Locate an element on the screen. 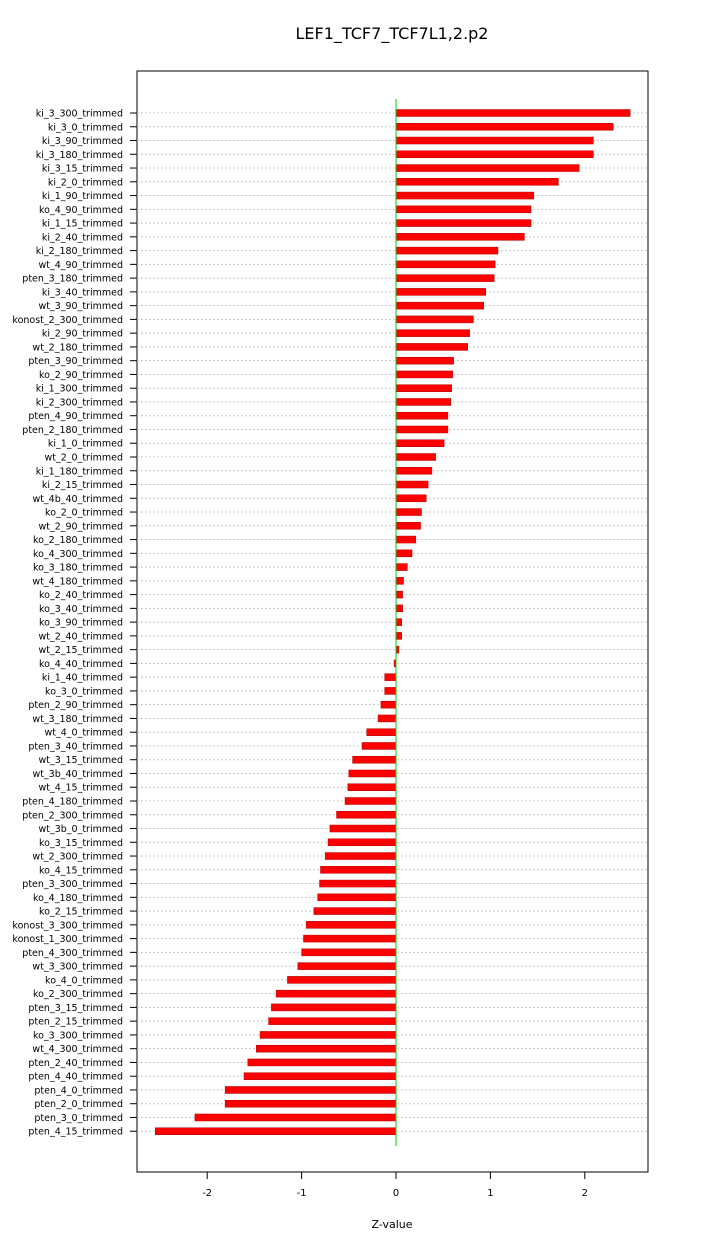 The height and width of the screenshot is (1245, 720). category-label: pten_4_90_trimmed is located at coordinates (75, 416).